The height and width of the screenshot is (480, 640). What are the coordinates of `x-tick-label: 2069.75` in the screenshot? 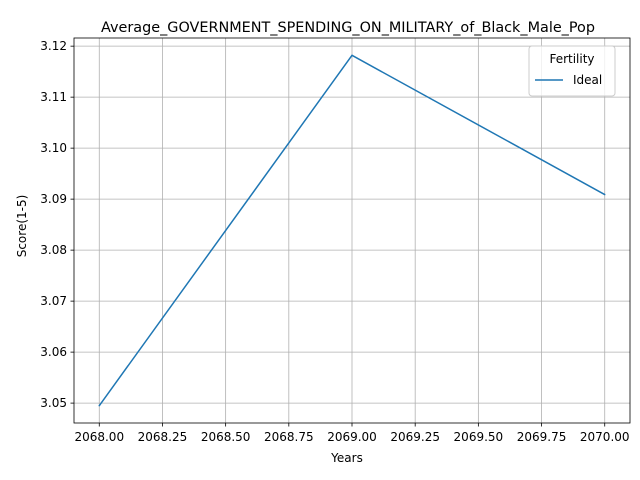 It's located at (542, 437).